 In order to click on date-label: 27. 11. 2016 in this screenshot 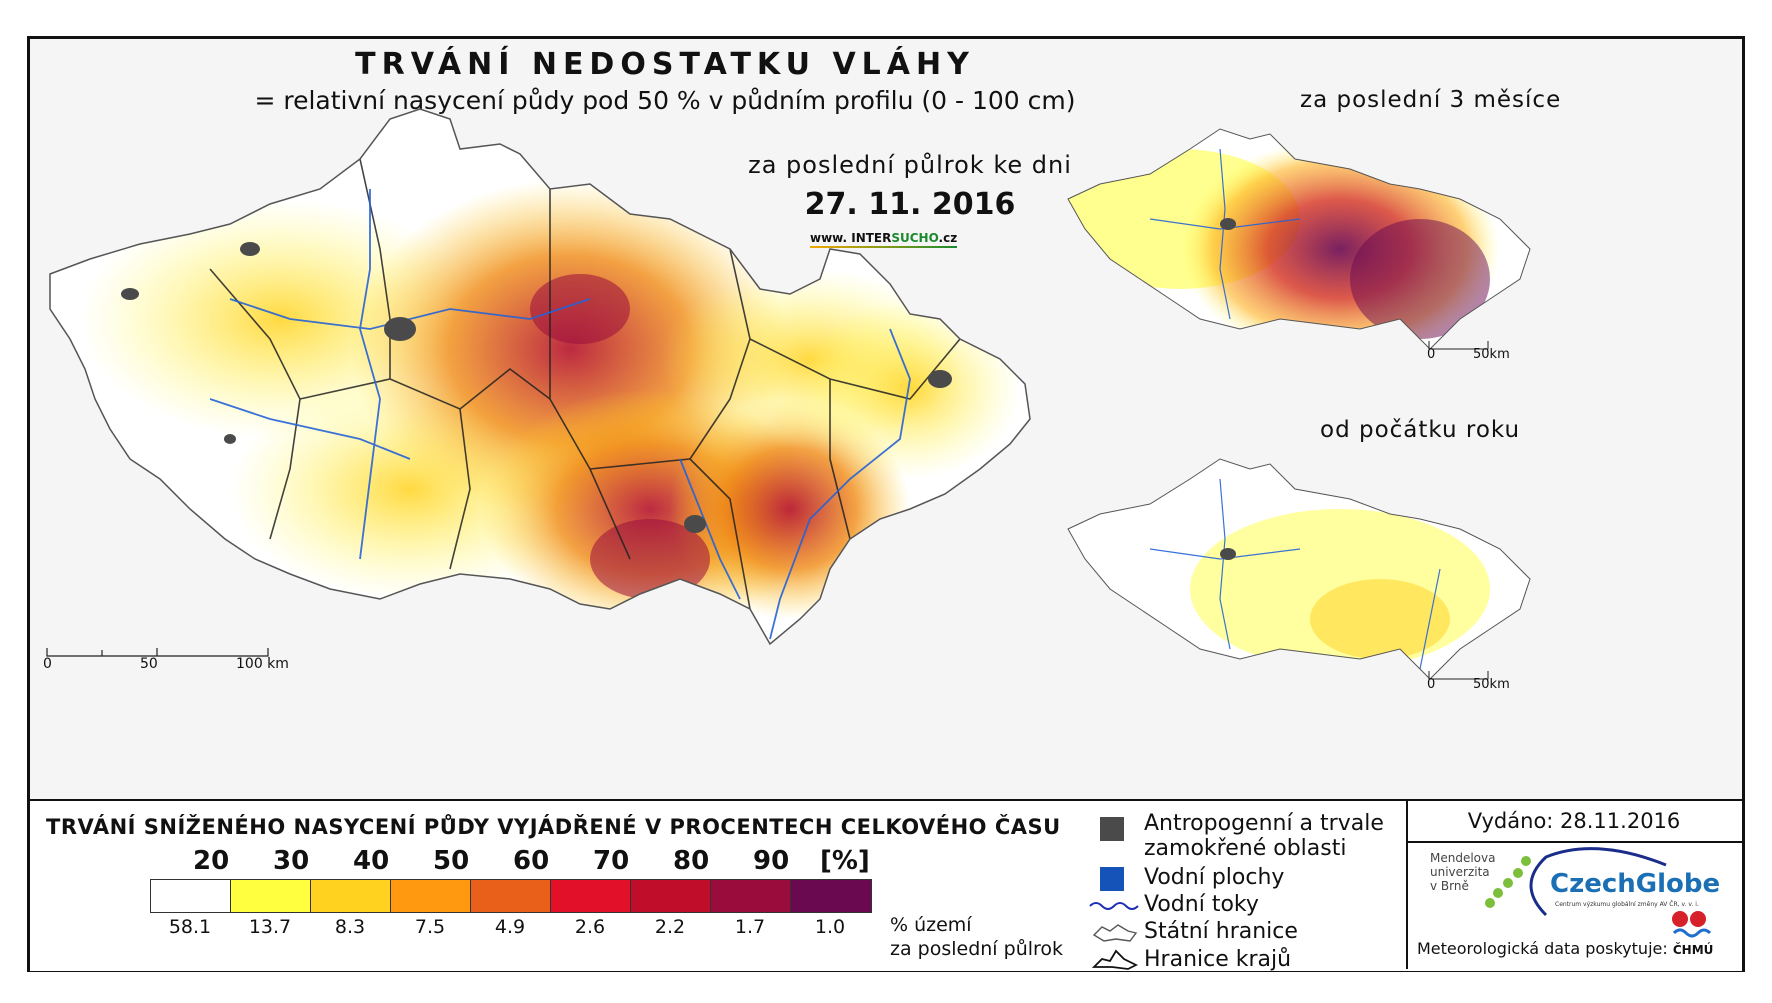, I will do `click(910, 204)`.